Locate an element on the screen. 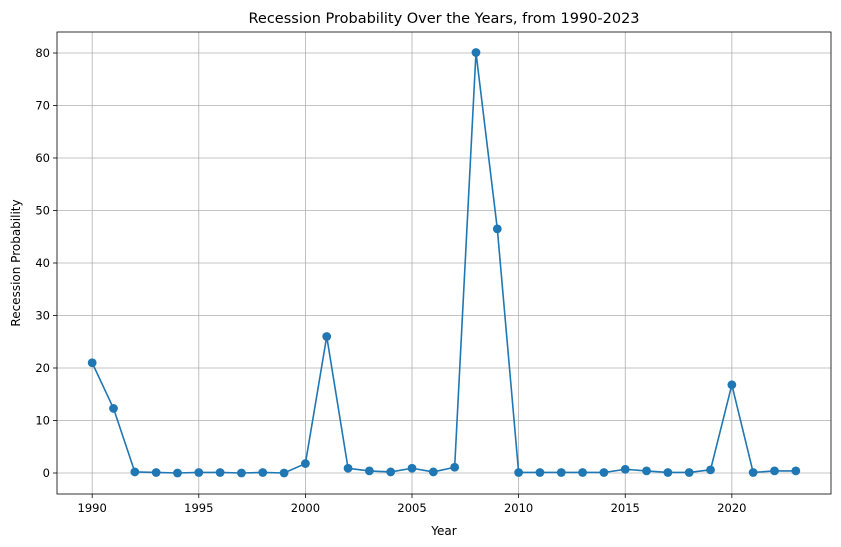 The height and width of the screenshot is (547, 841). x-tick-label: 2020 is located at coordinates (731, 508).